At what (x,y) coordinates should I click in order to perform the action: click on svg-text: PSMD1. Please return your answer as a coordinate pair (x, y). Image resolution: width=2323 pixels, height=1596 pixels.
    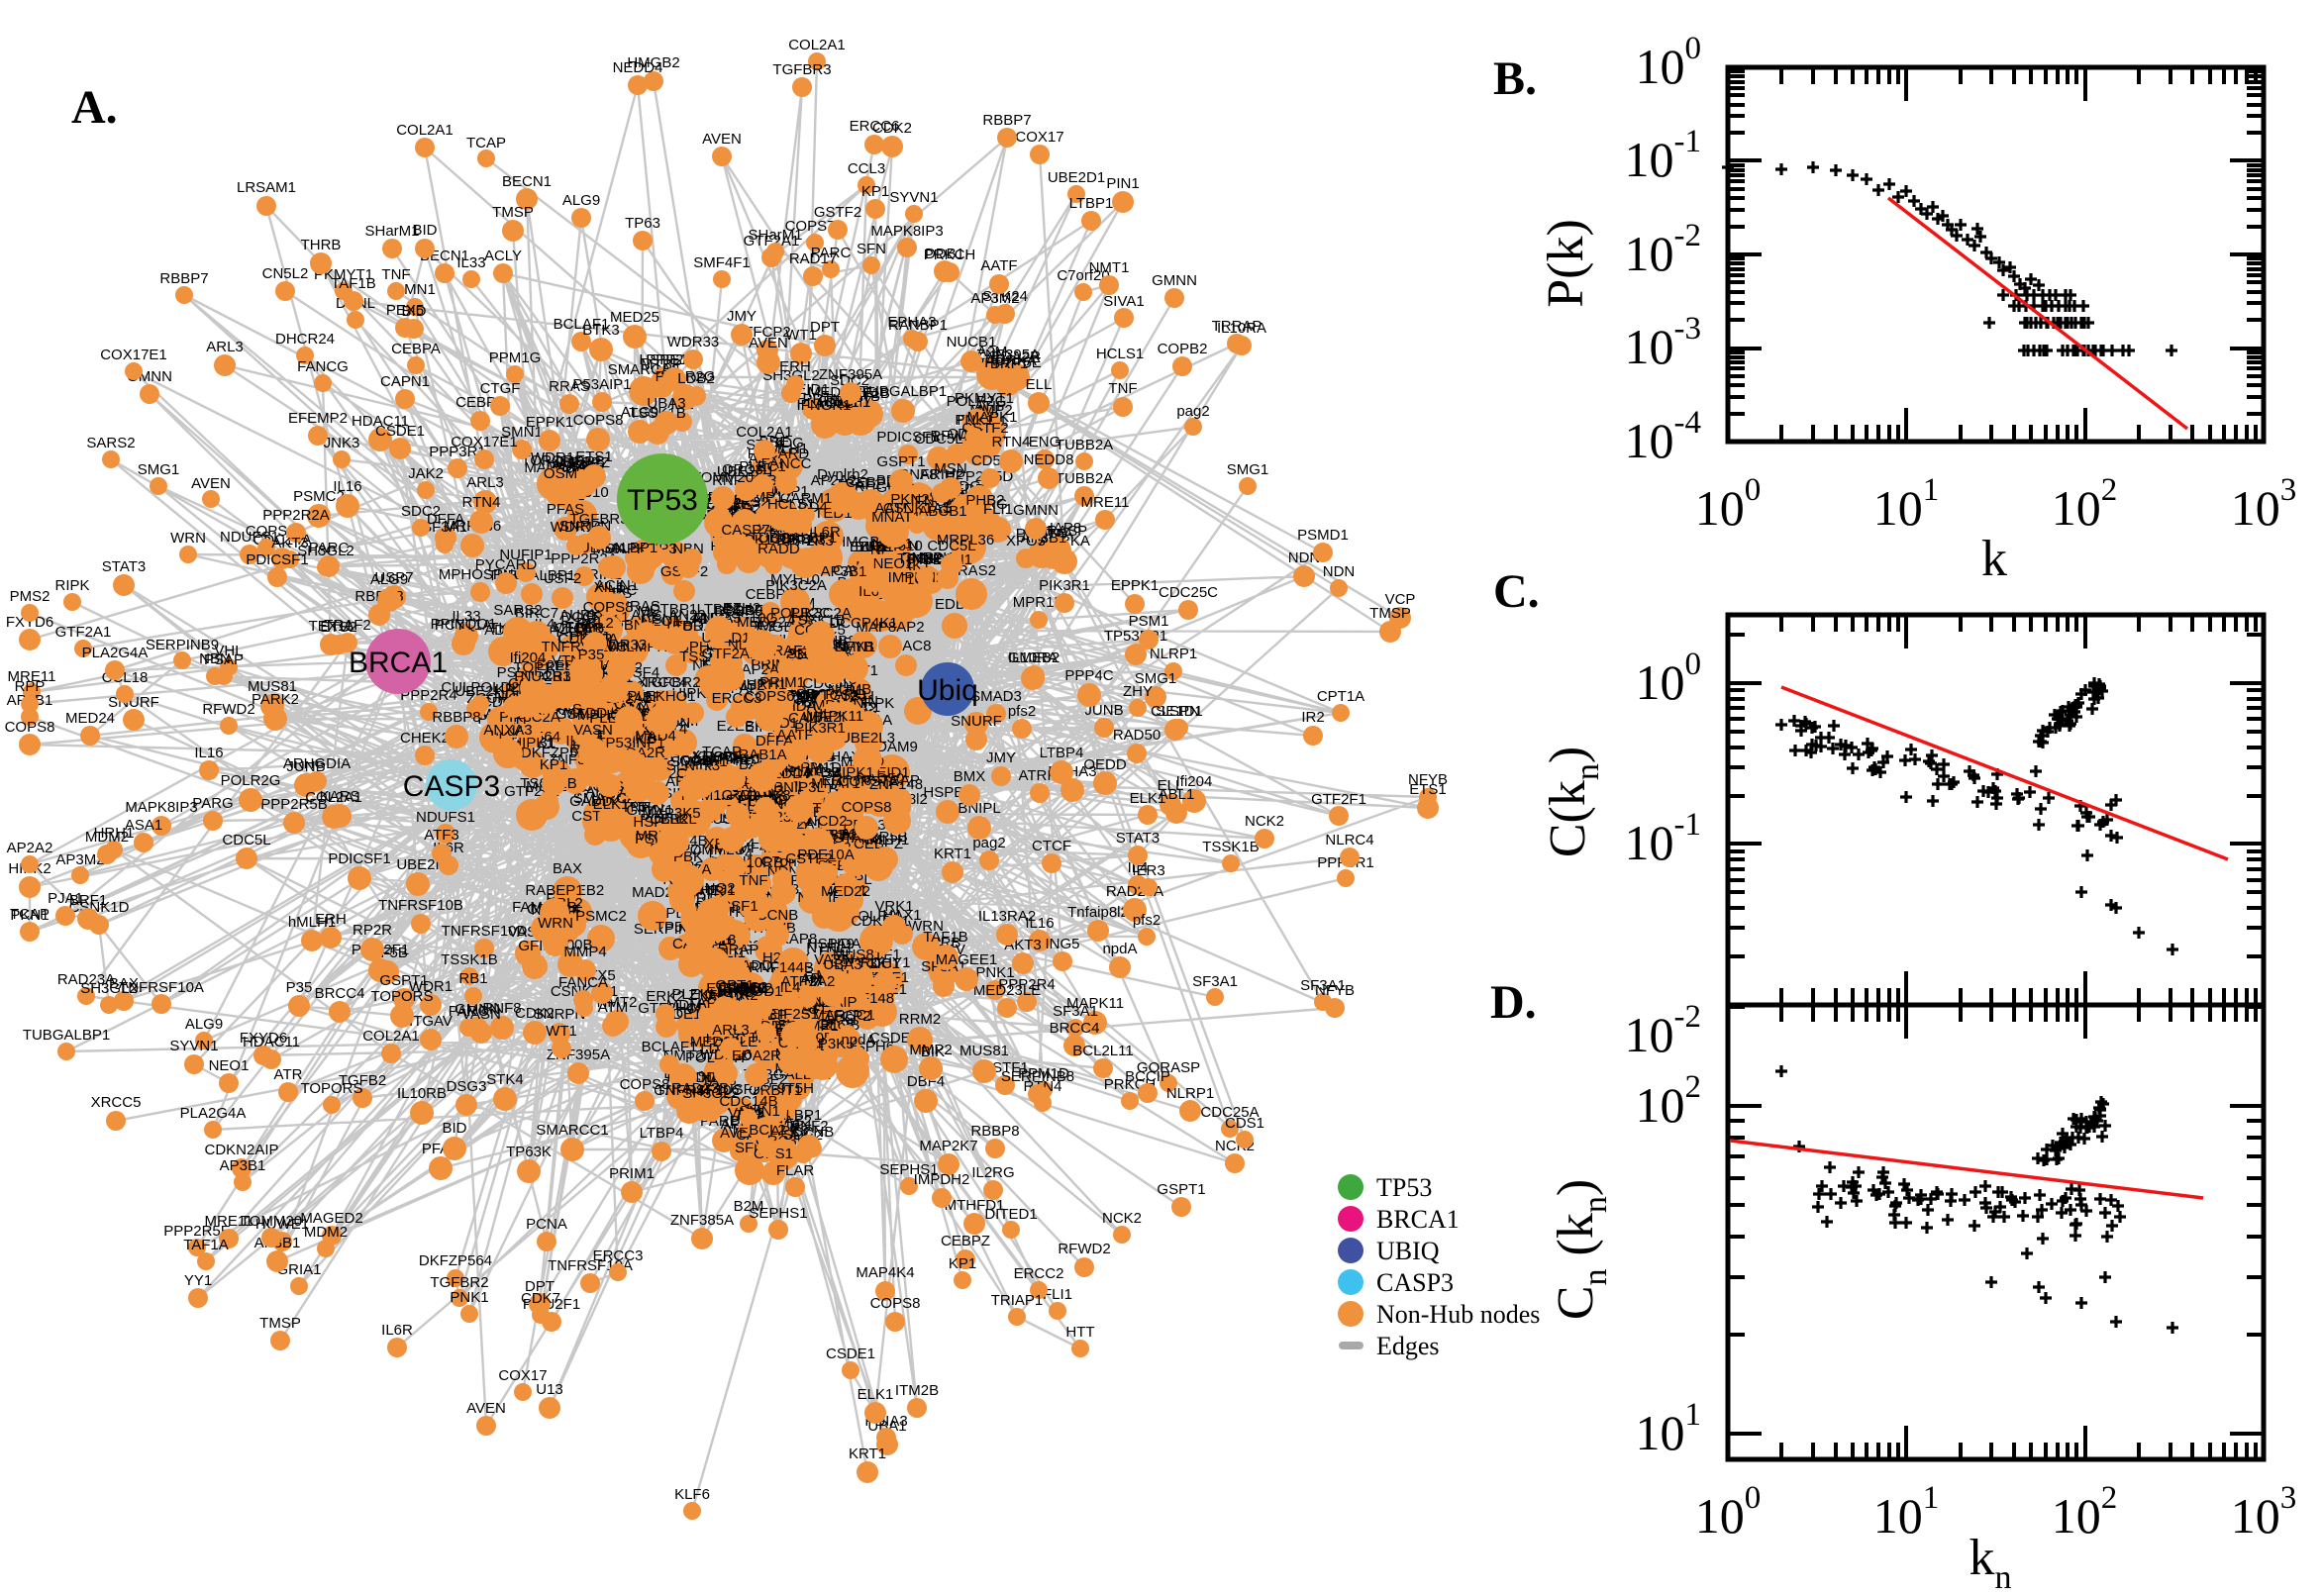
    Looking at the image, I should click on (1323, 535).